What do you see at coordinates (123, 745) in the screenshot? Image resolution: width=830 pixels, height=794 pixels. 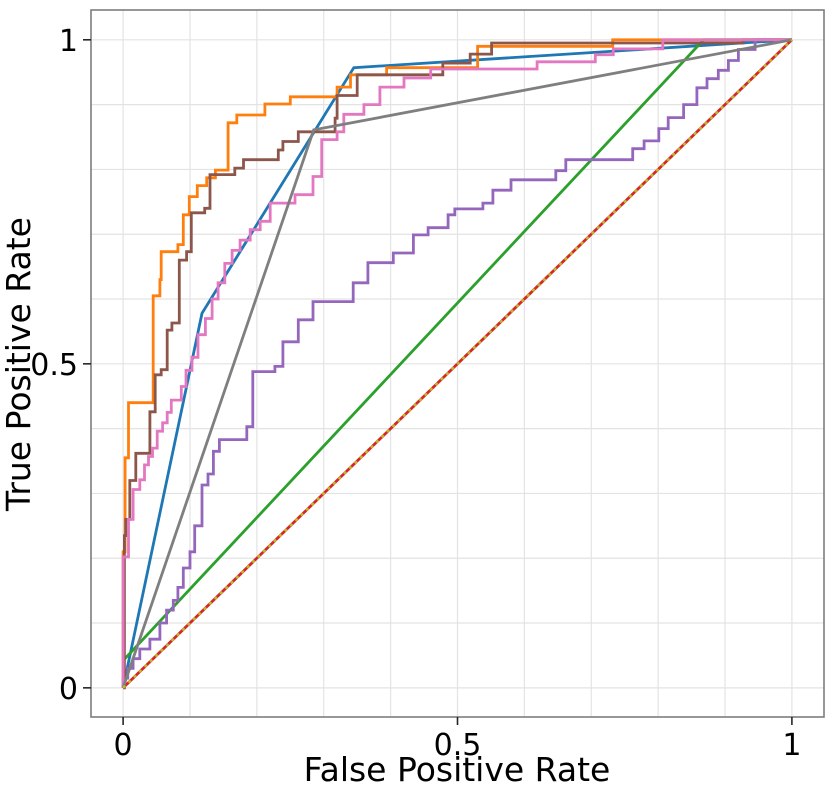 I see `x-tick-label: 0` at bounding box center [123, 745].